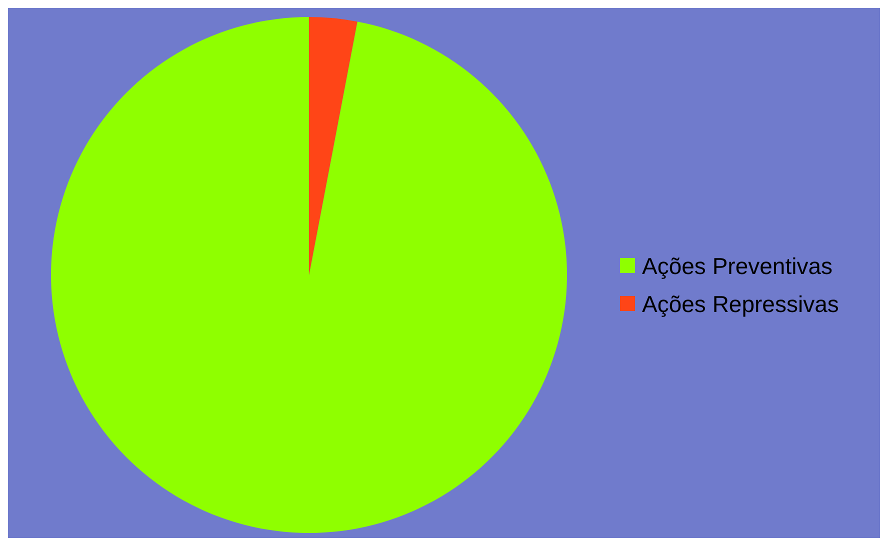 Image resolution: width=885 pixels, height=541 pixels. Describe the element at coordinates (737, 266) in the screenshot. I see `legend-label: Ações Preventivas` at that location.